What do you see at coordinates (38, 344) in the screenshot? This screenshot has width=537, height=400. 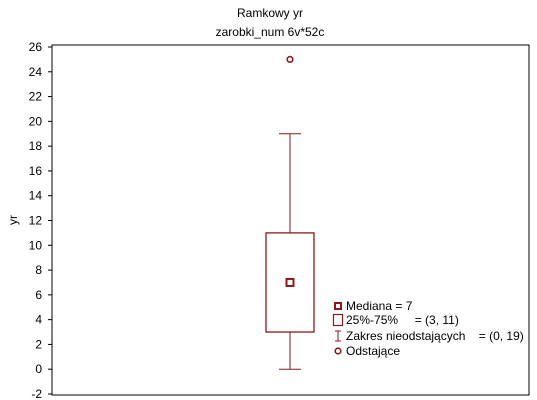 I see `y-tick-label: 2` at bounding box center [38, 344].